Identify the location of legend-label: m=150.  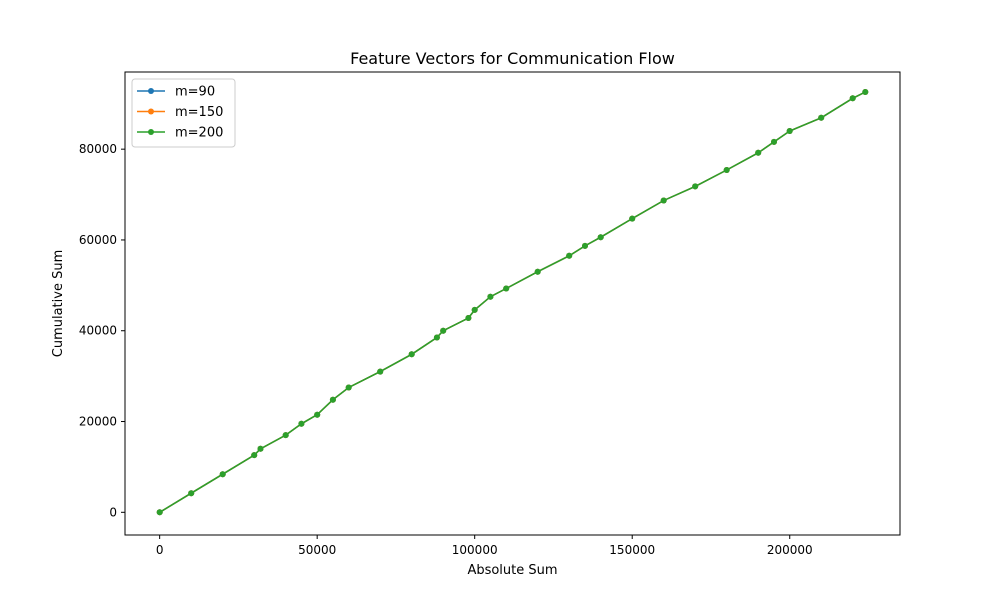
(199, 112).